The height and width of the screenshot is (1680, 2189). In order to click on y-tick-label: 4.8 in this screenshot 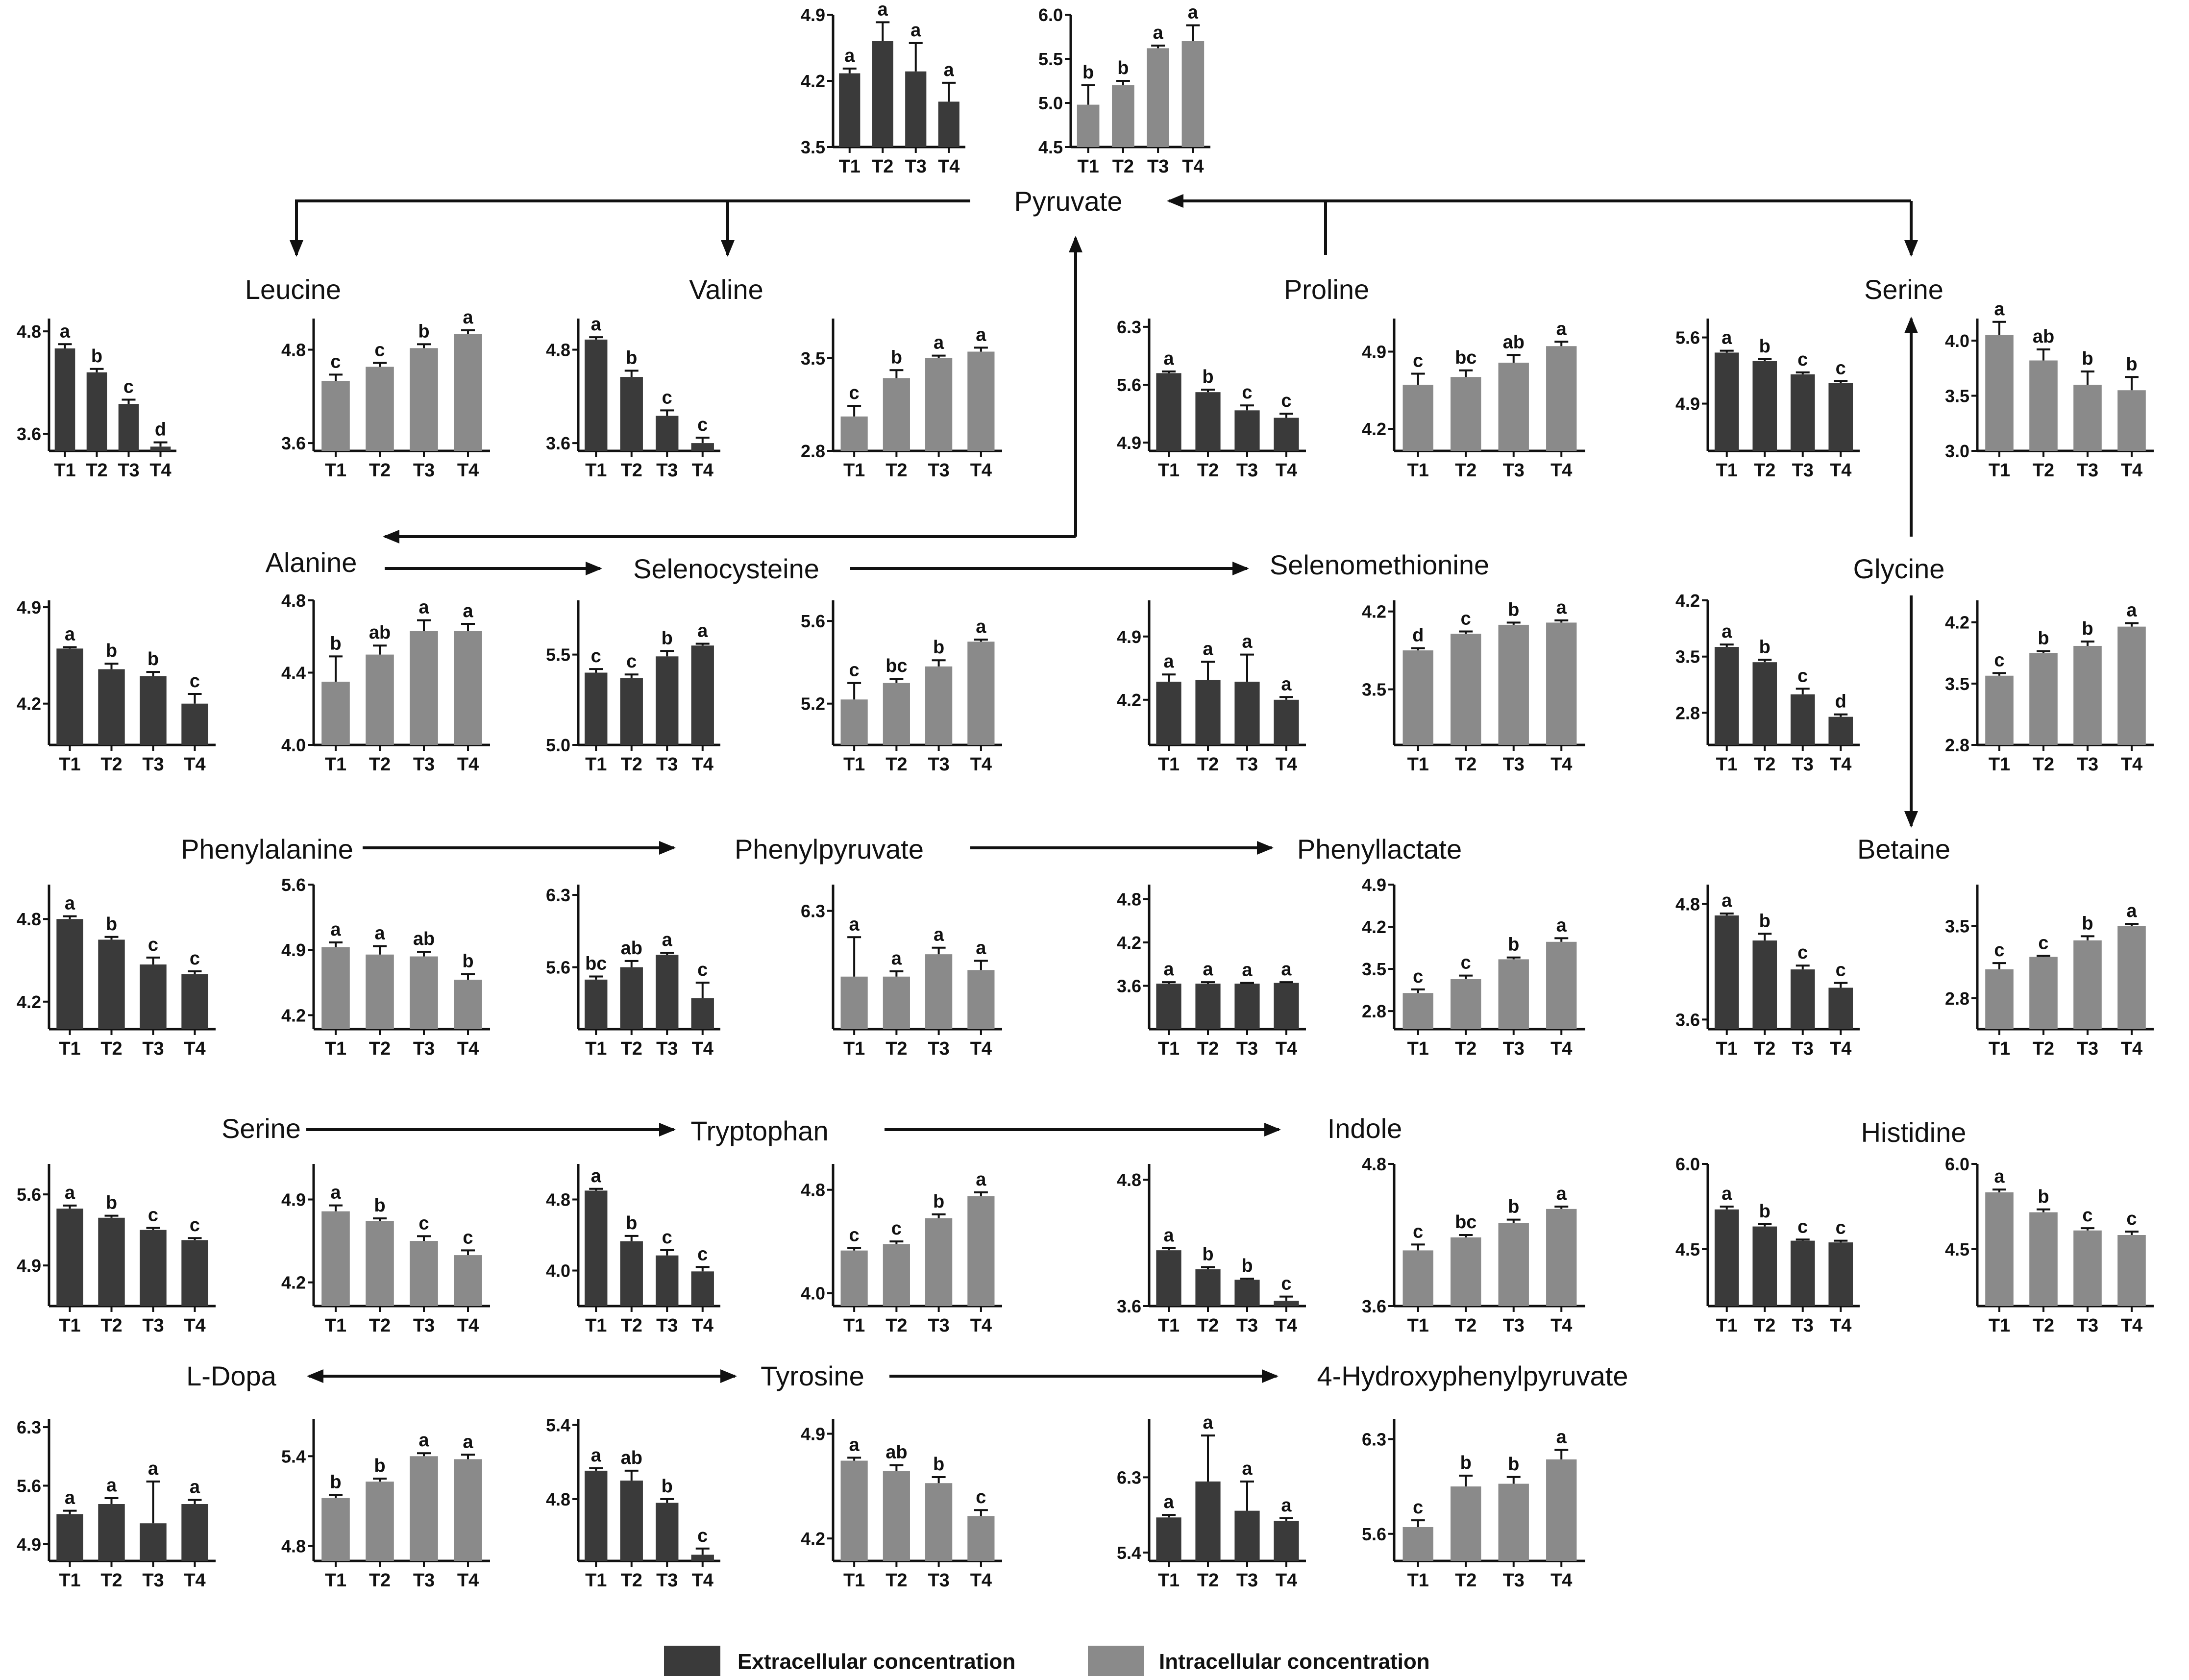, I will do `click(558, 350)`.